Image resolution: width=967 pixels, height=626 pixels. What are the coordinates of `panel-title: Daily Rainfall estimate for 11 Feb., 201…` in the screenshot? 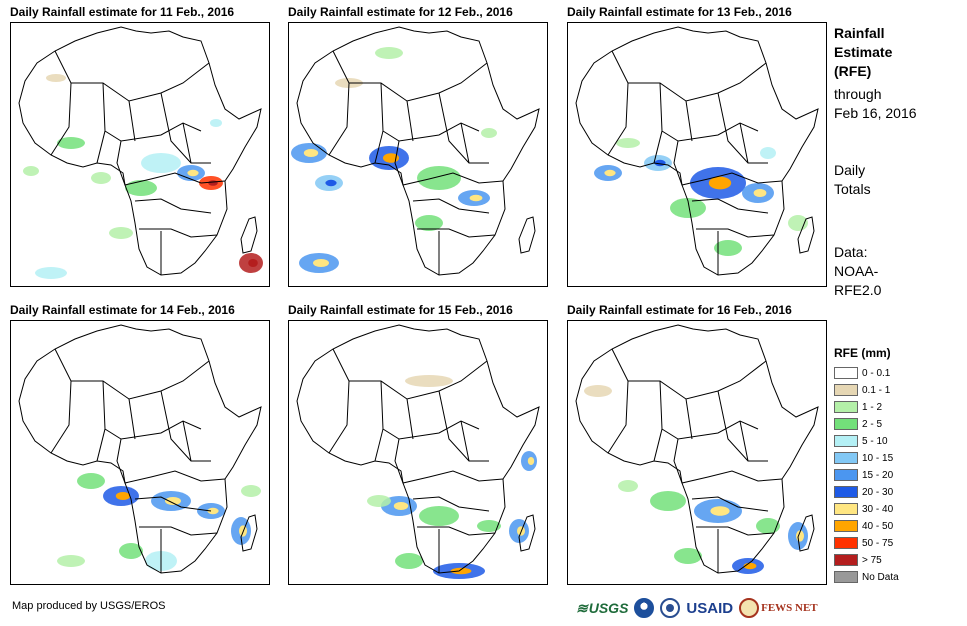 It's located at (122, 12).